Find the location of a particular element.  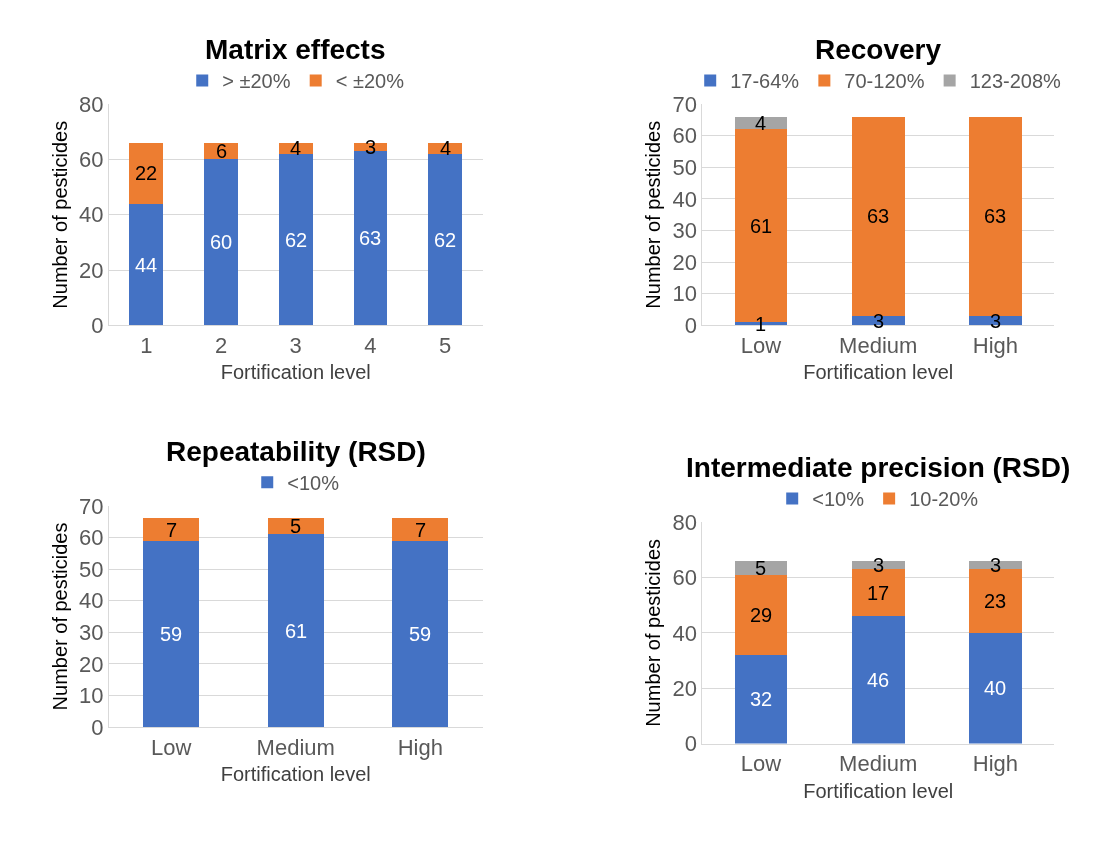

data-label: 44 is located at coordinates (146, 265).